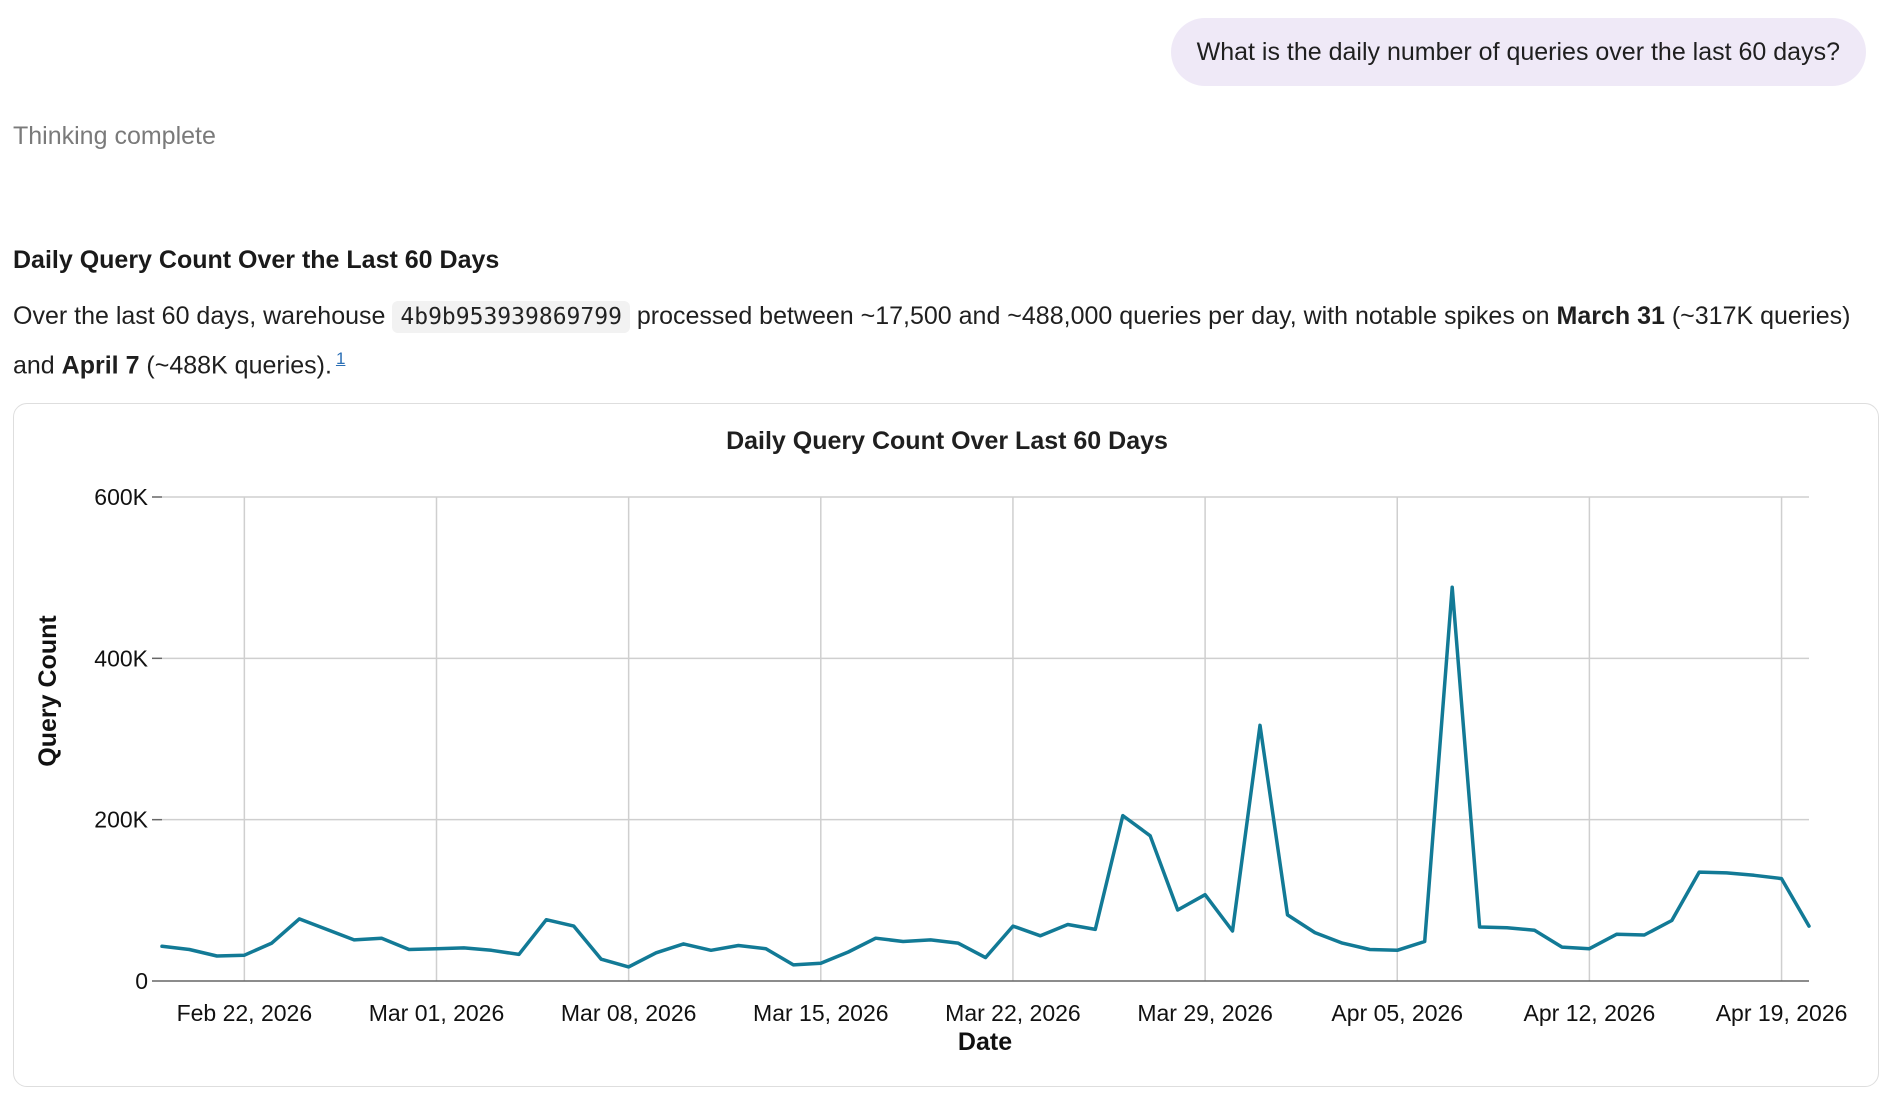  What do you see at coordinates (121, 658) in the screenshot?
I see `y-tick-label: 400K` at bounding box center [121, 658].